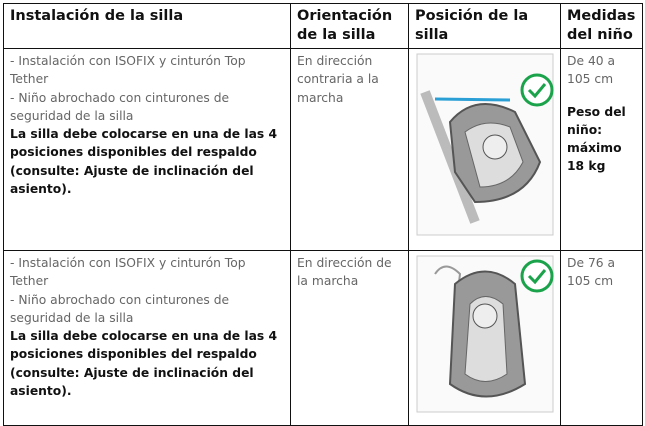 The width and height of the screenshot is (645, 426). I want to click on measures-text: De 76 a 105 cm, so click(591, 272).